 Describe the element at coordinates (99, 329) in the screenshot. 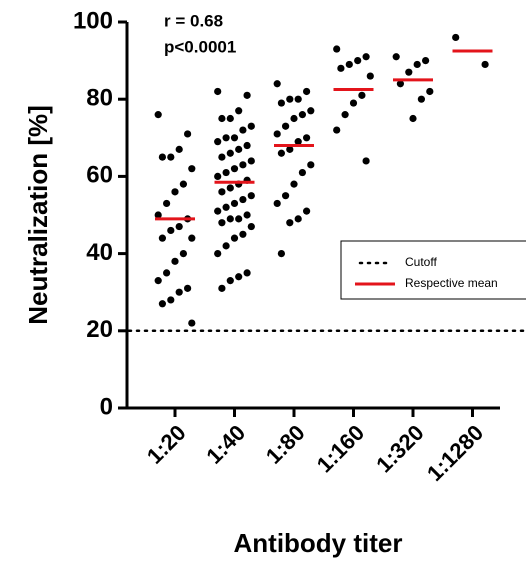

I see `y-tick-label: 20` at that location.